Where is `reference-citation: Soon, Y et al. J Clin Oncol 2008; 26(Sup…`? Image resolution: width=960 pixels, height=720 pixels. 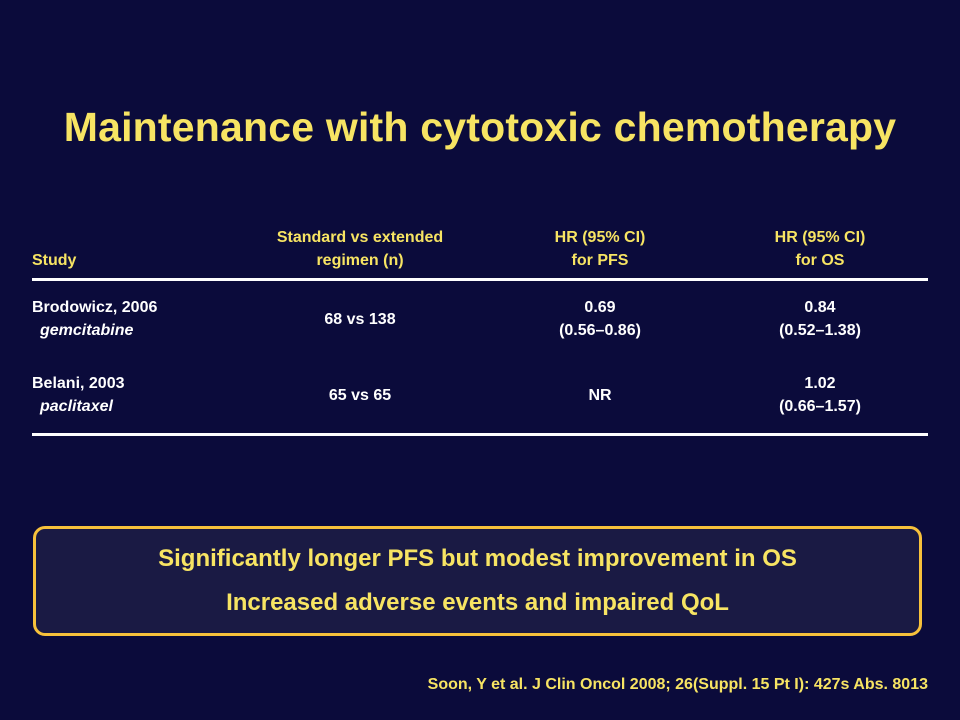 reference-citation: Soon, Y et al. J Clin Oncol 2008; 26(Sup… is located at coordinates (677, 684).